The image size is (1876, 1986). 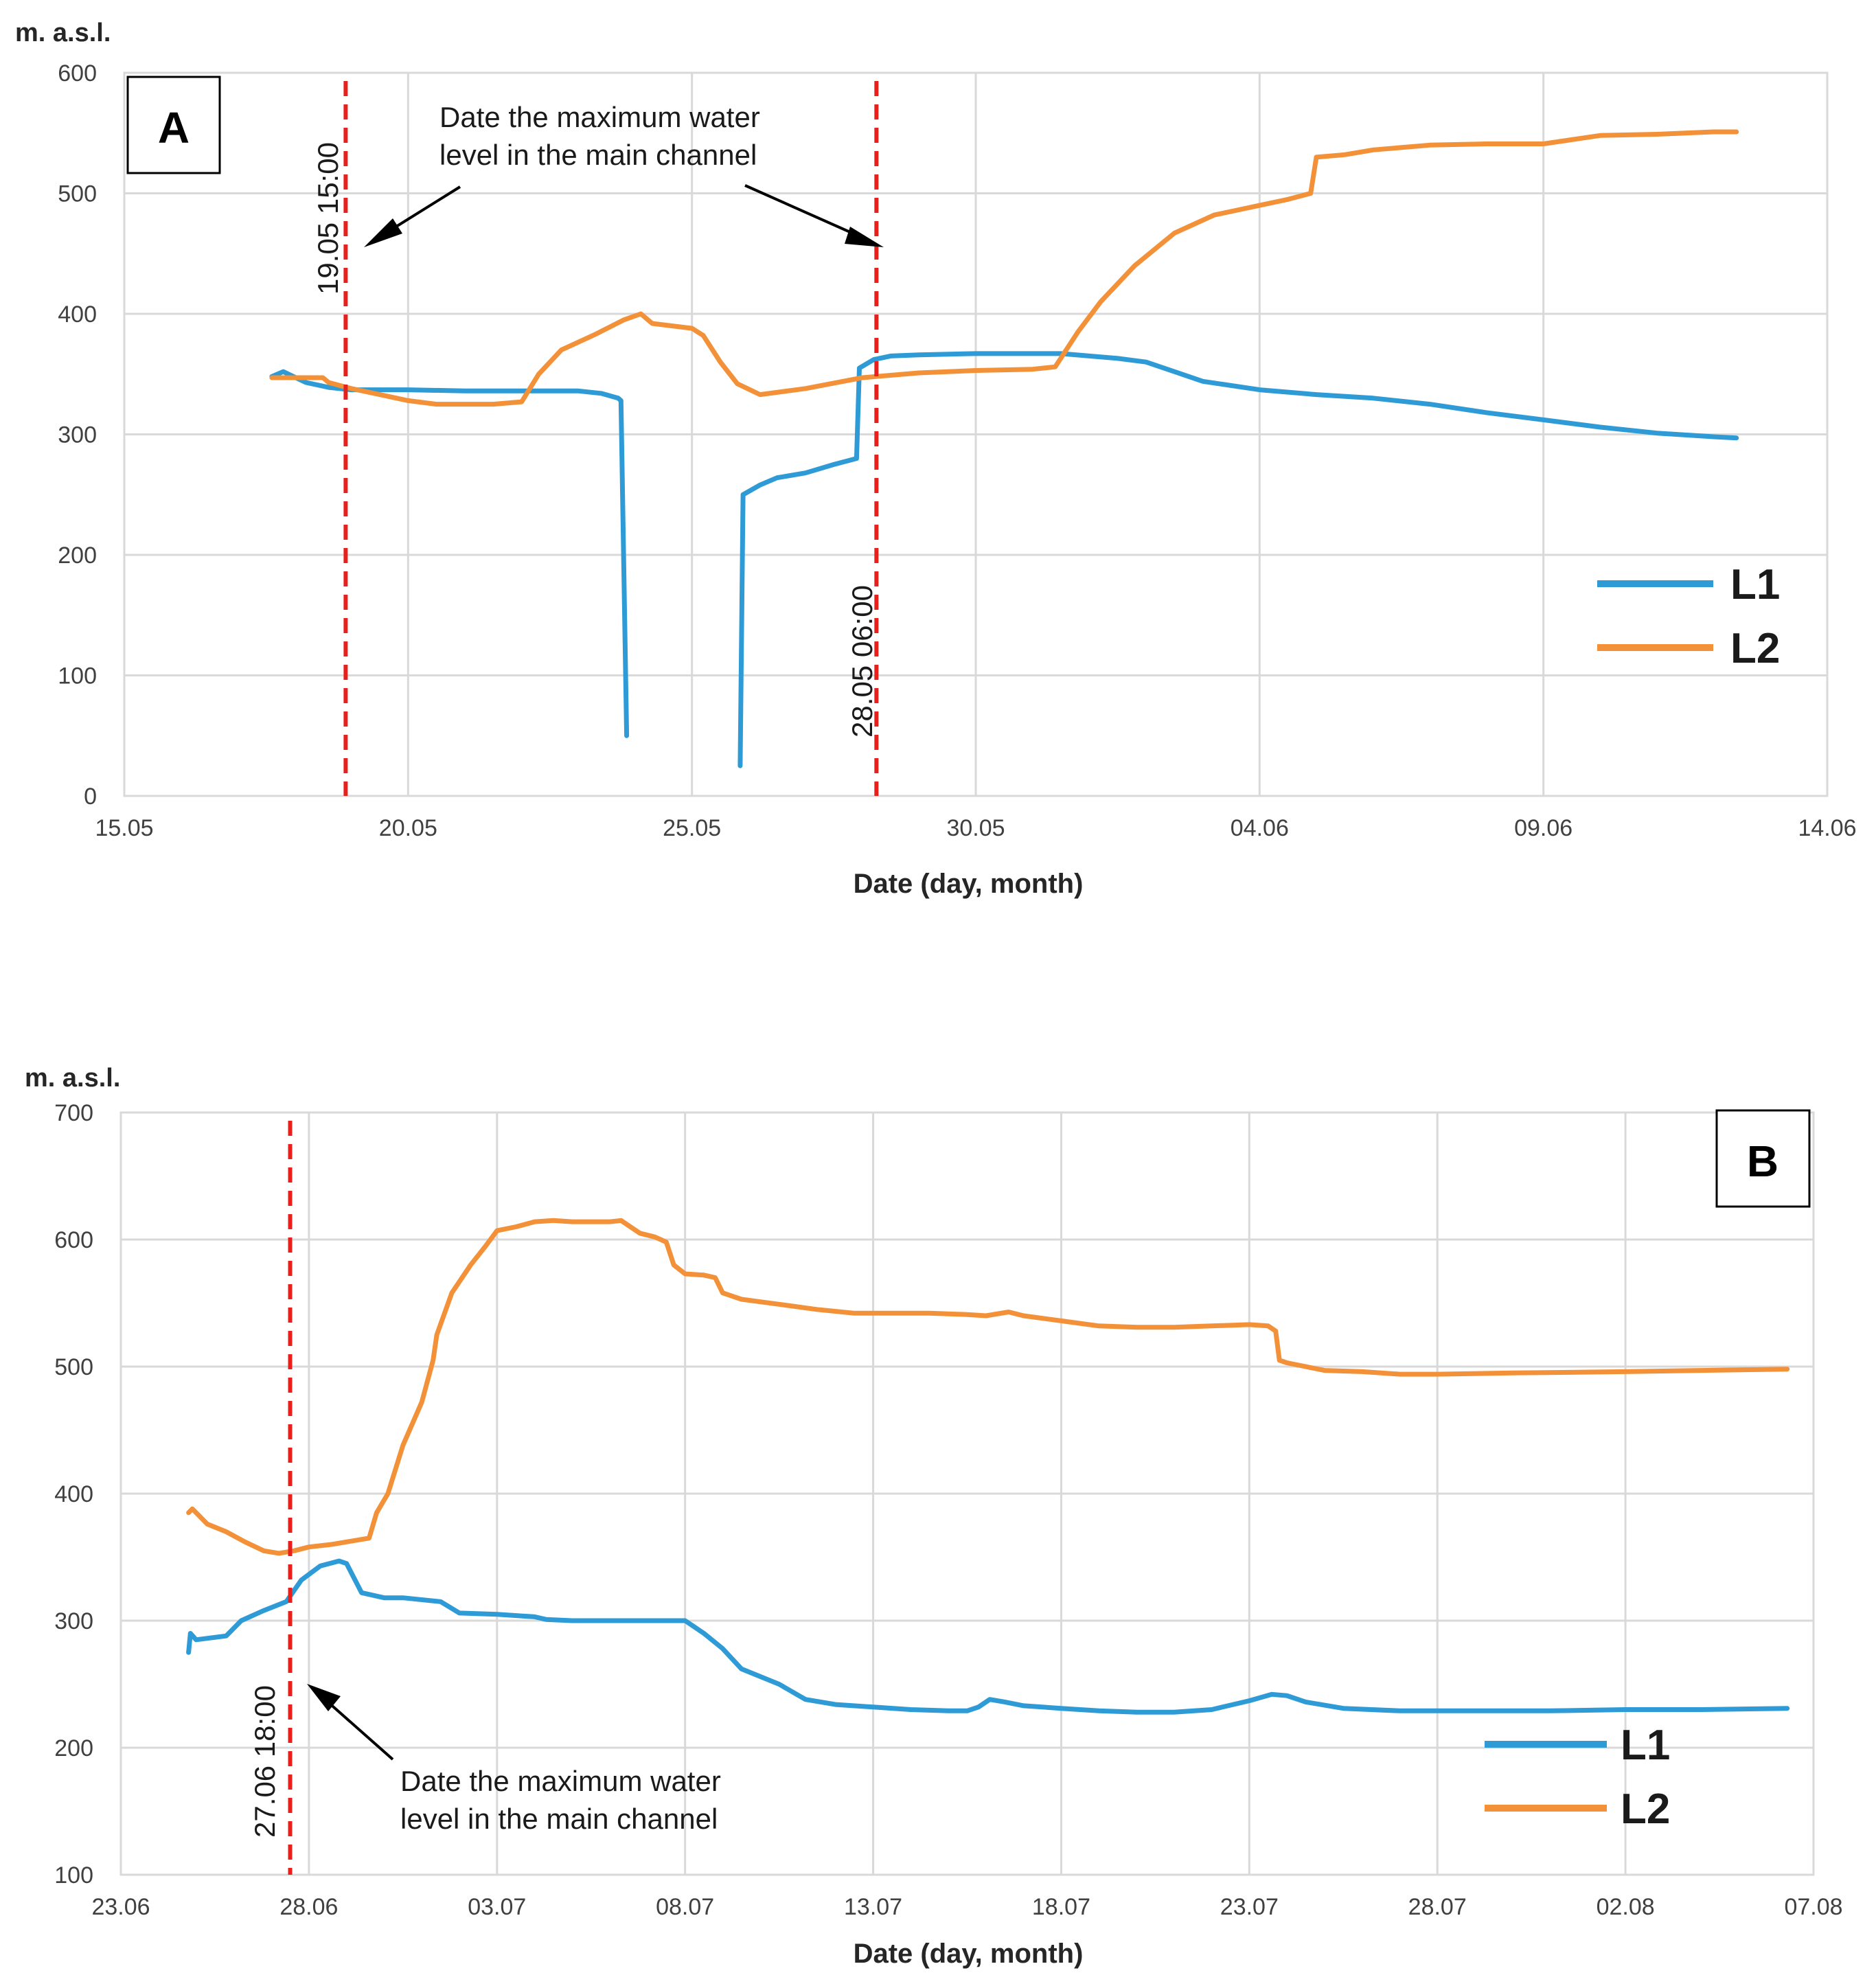 What do you see at coordinates (806, 213) in the screenshot?
I see `annotation-arrow-right` at bounding box center [806, 213].